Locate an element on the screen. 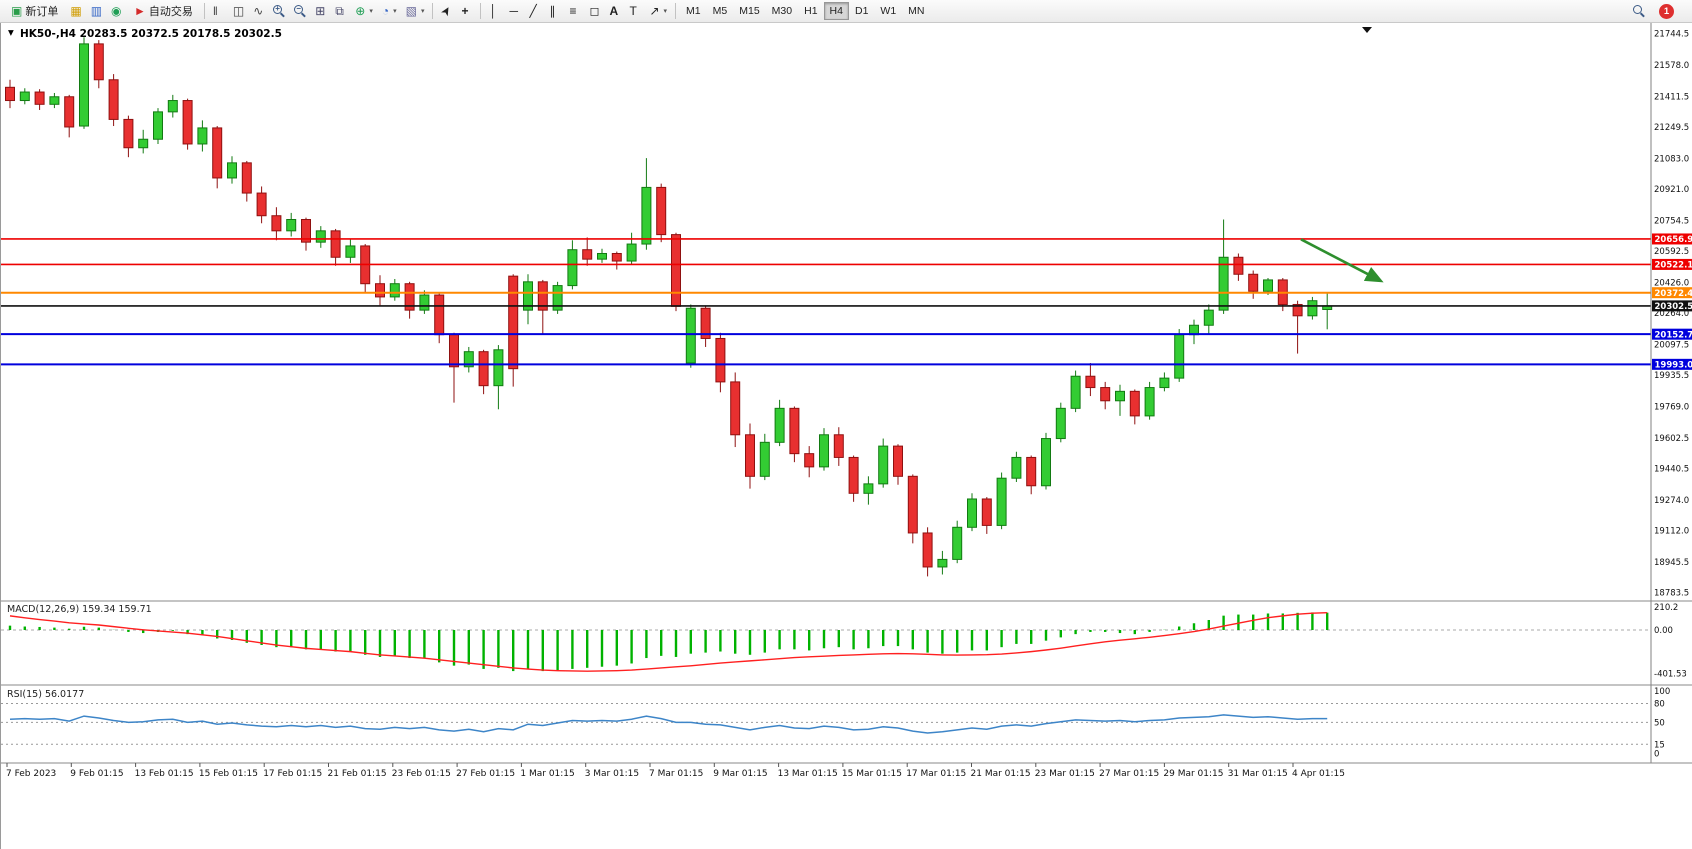 The width and height of the screenshot is (1692, 849). new-order-button: ▣ 新订单 is located at coordinates (34, 11).